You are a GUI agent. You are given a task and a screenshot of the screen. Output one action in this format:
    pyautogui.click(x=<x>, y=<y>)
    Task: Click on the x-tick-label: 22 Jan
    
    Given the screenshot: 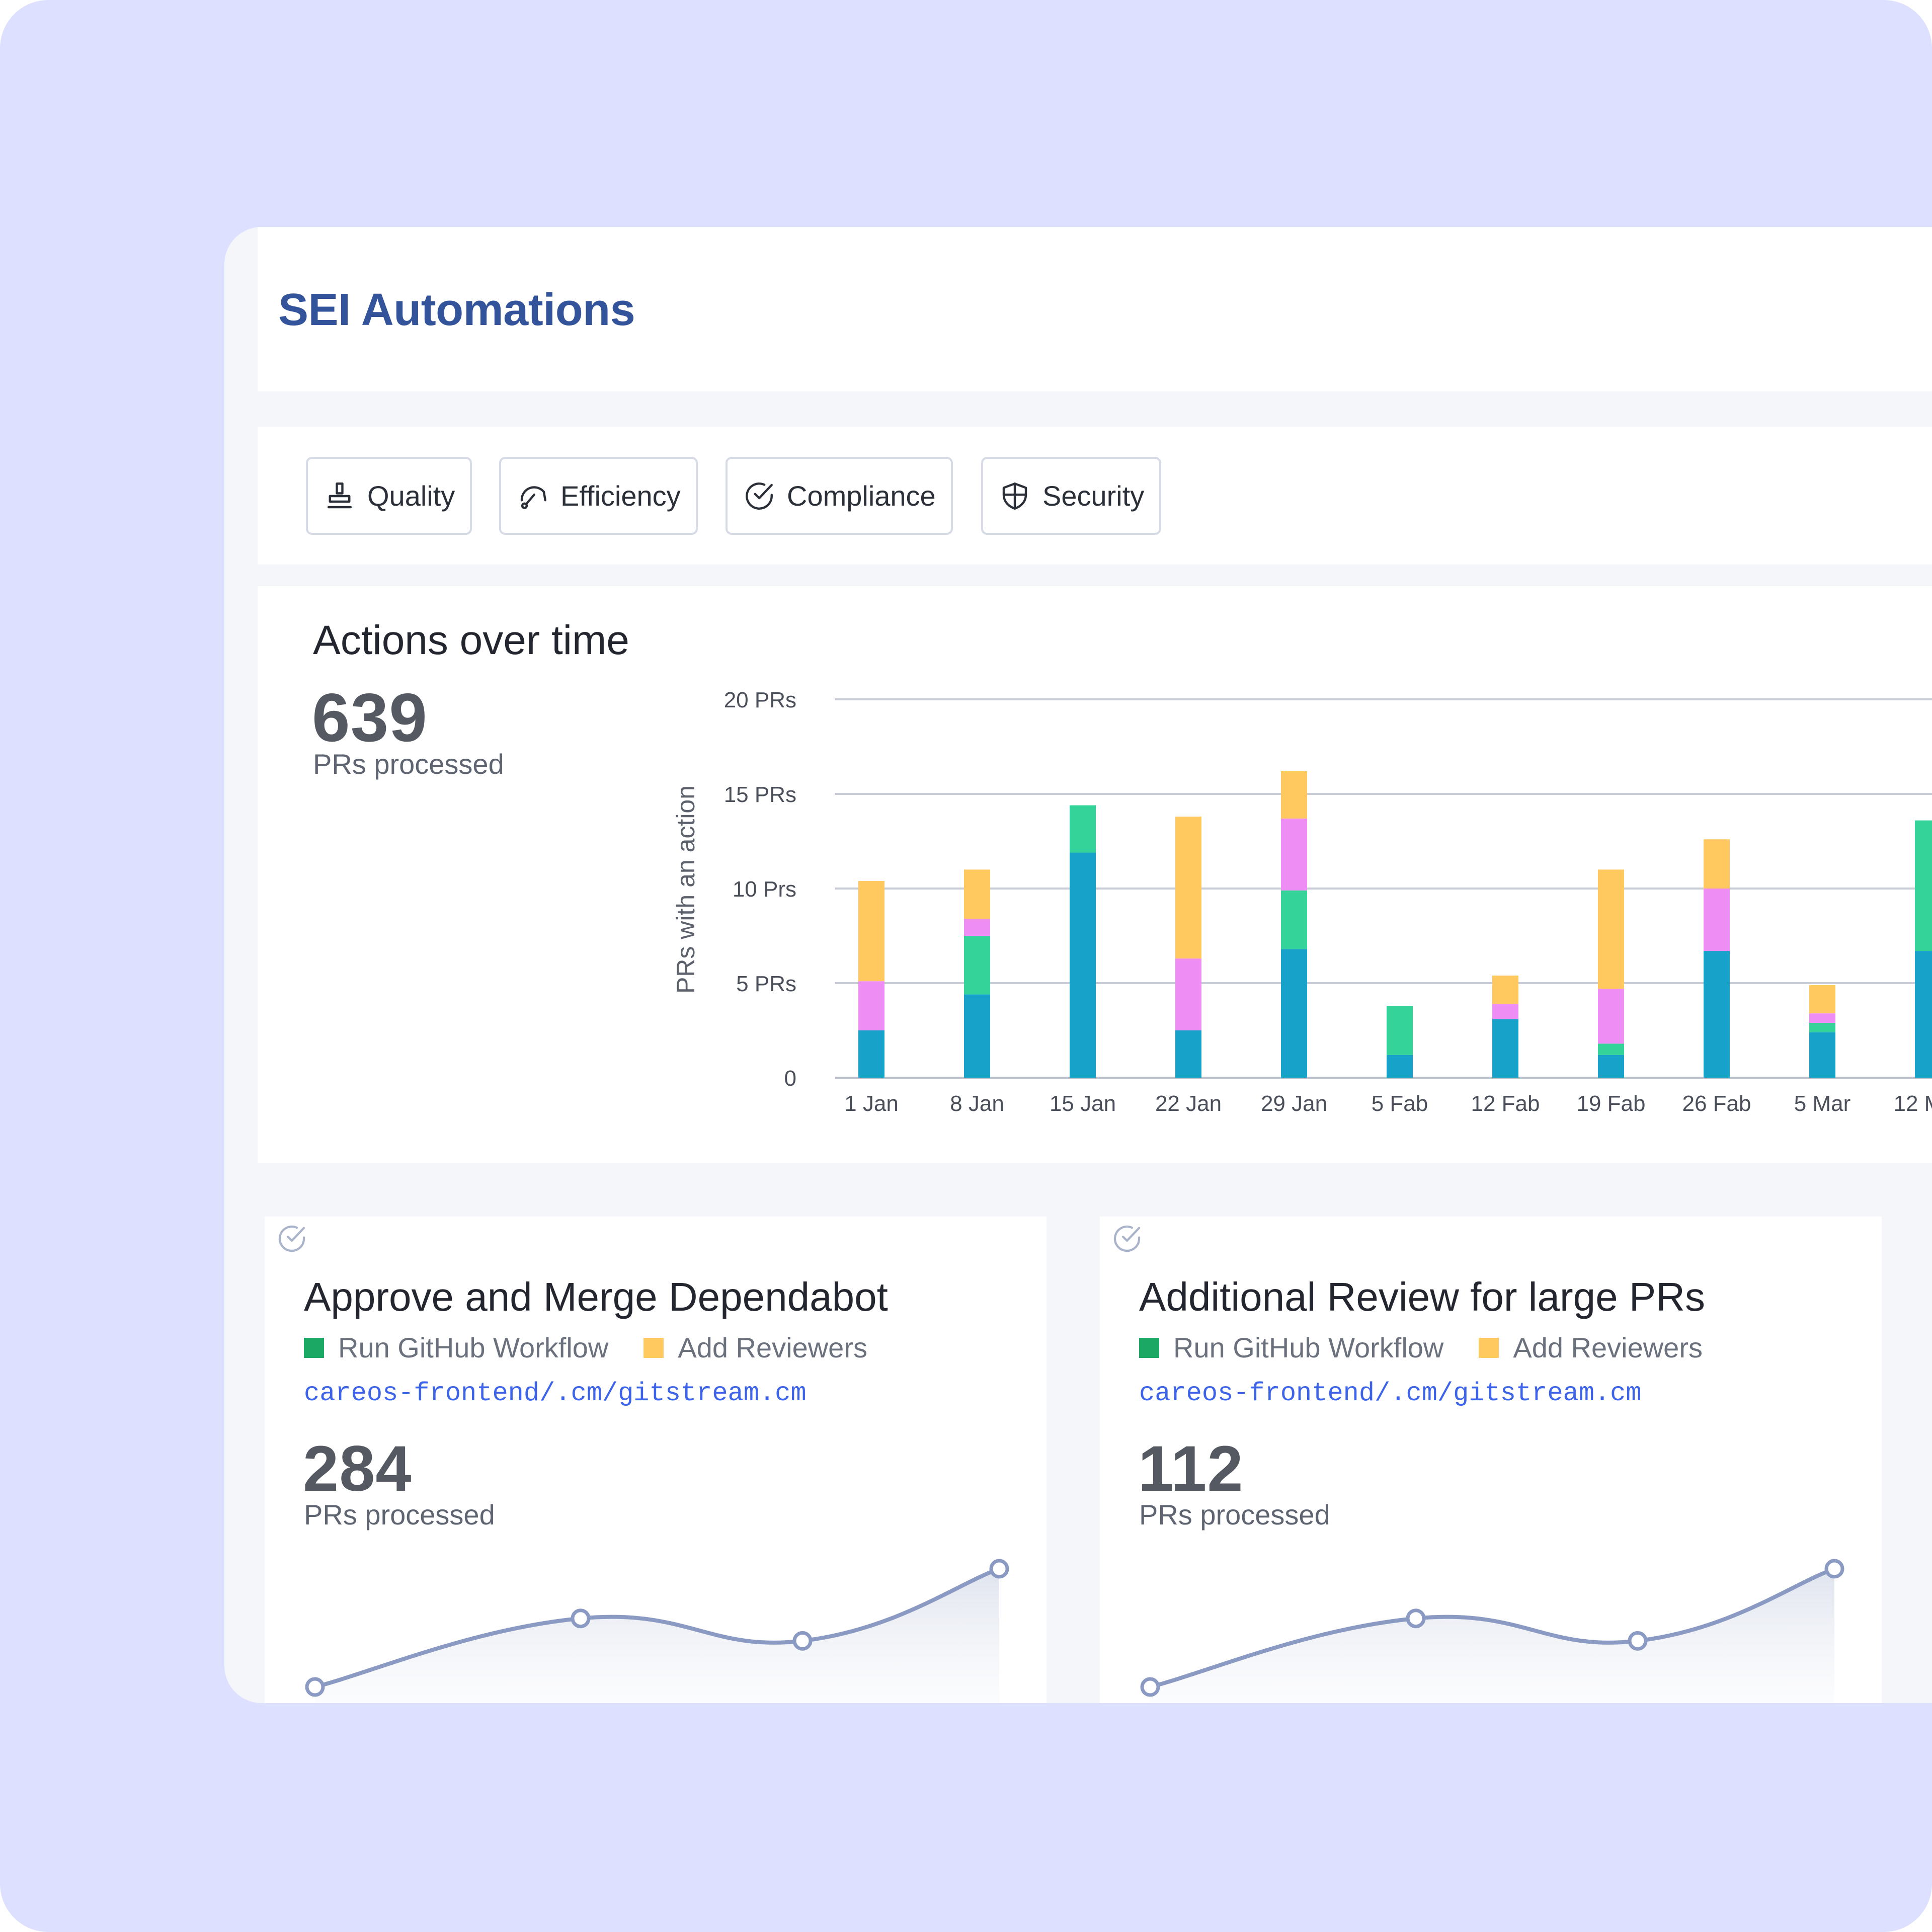 What is the action you would take?
    pyautogui.click(x=1188, y=1104)
    